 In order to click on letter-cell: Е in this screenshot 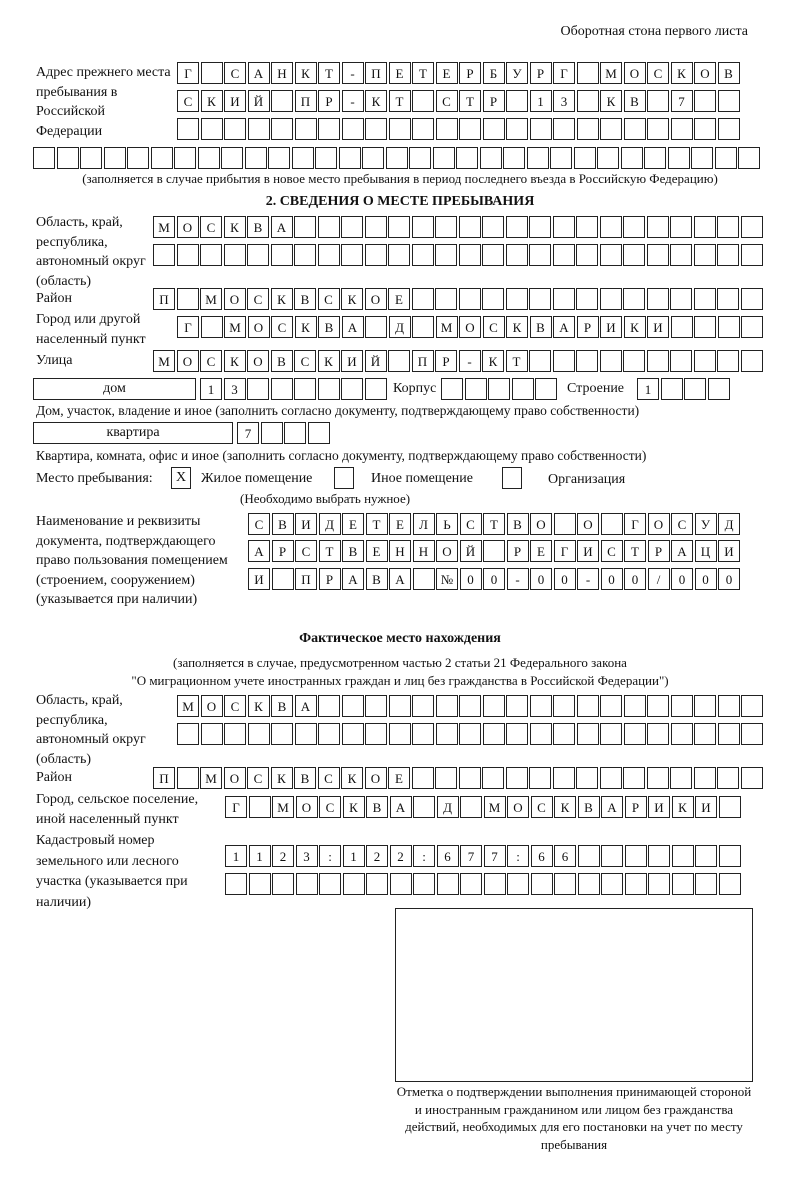, I will do `click(399, 778)`.